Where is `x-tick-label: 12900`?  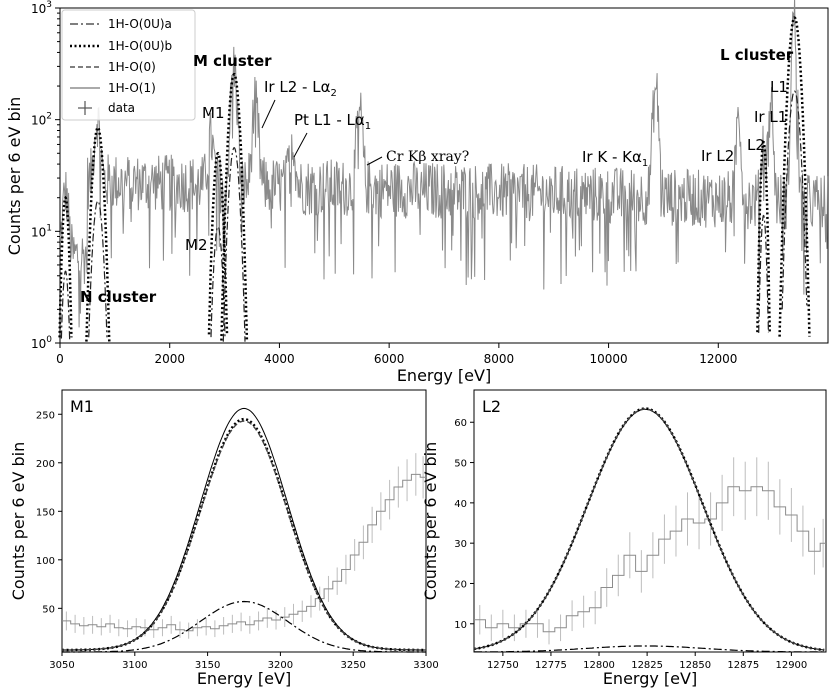
x-tick-label: 12900 is located at coordinates (791, 665).